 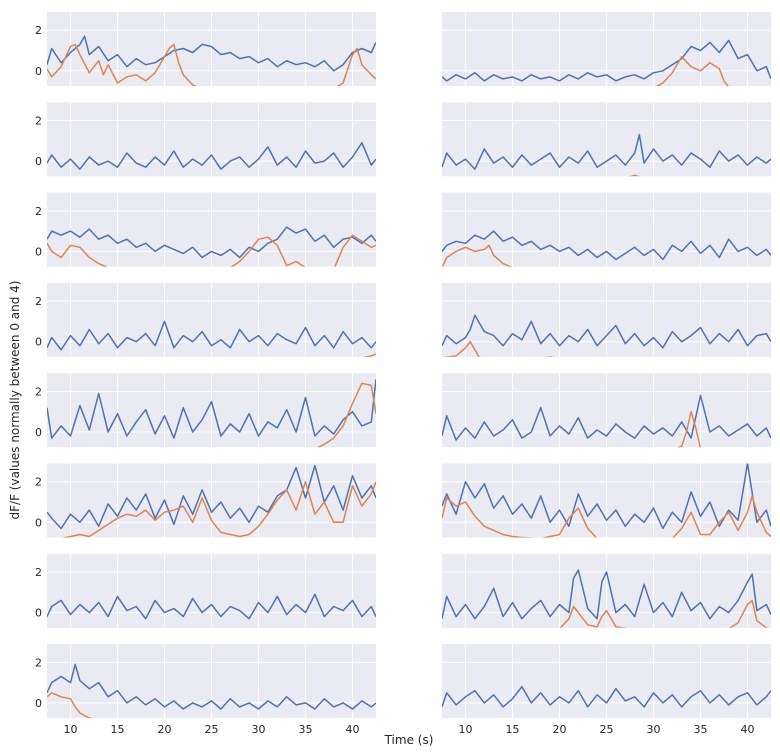 I want to click on panel-r3-c0: 02, so click(x=205, y=319).